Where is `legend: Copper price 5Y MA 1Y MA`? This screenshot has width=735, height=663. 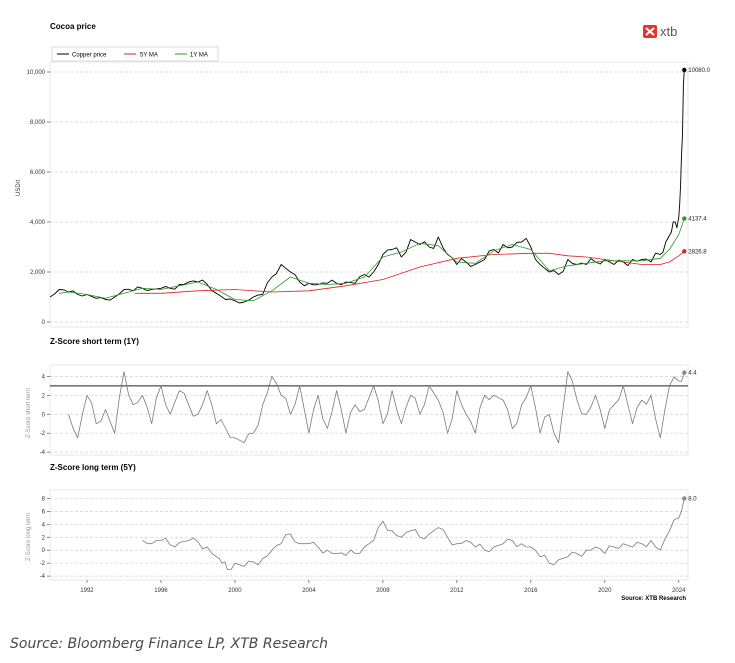 legend: Copper price 5Y MA 1Y MA is located at coordinates (135, 54).